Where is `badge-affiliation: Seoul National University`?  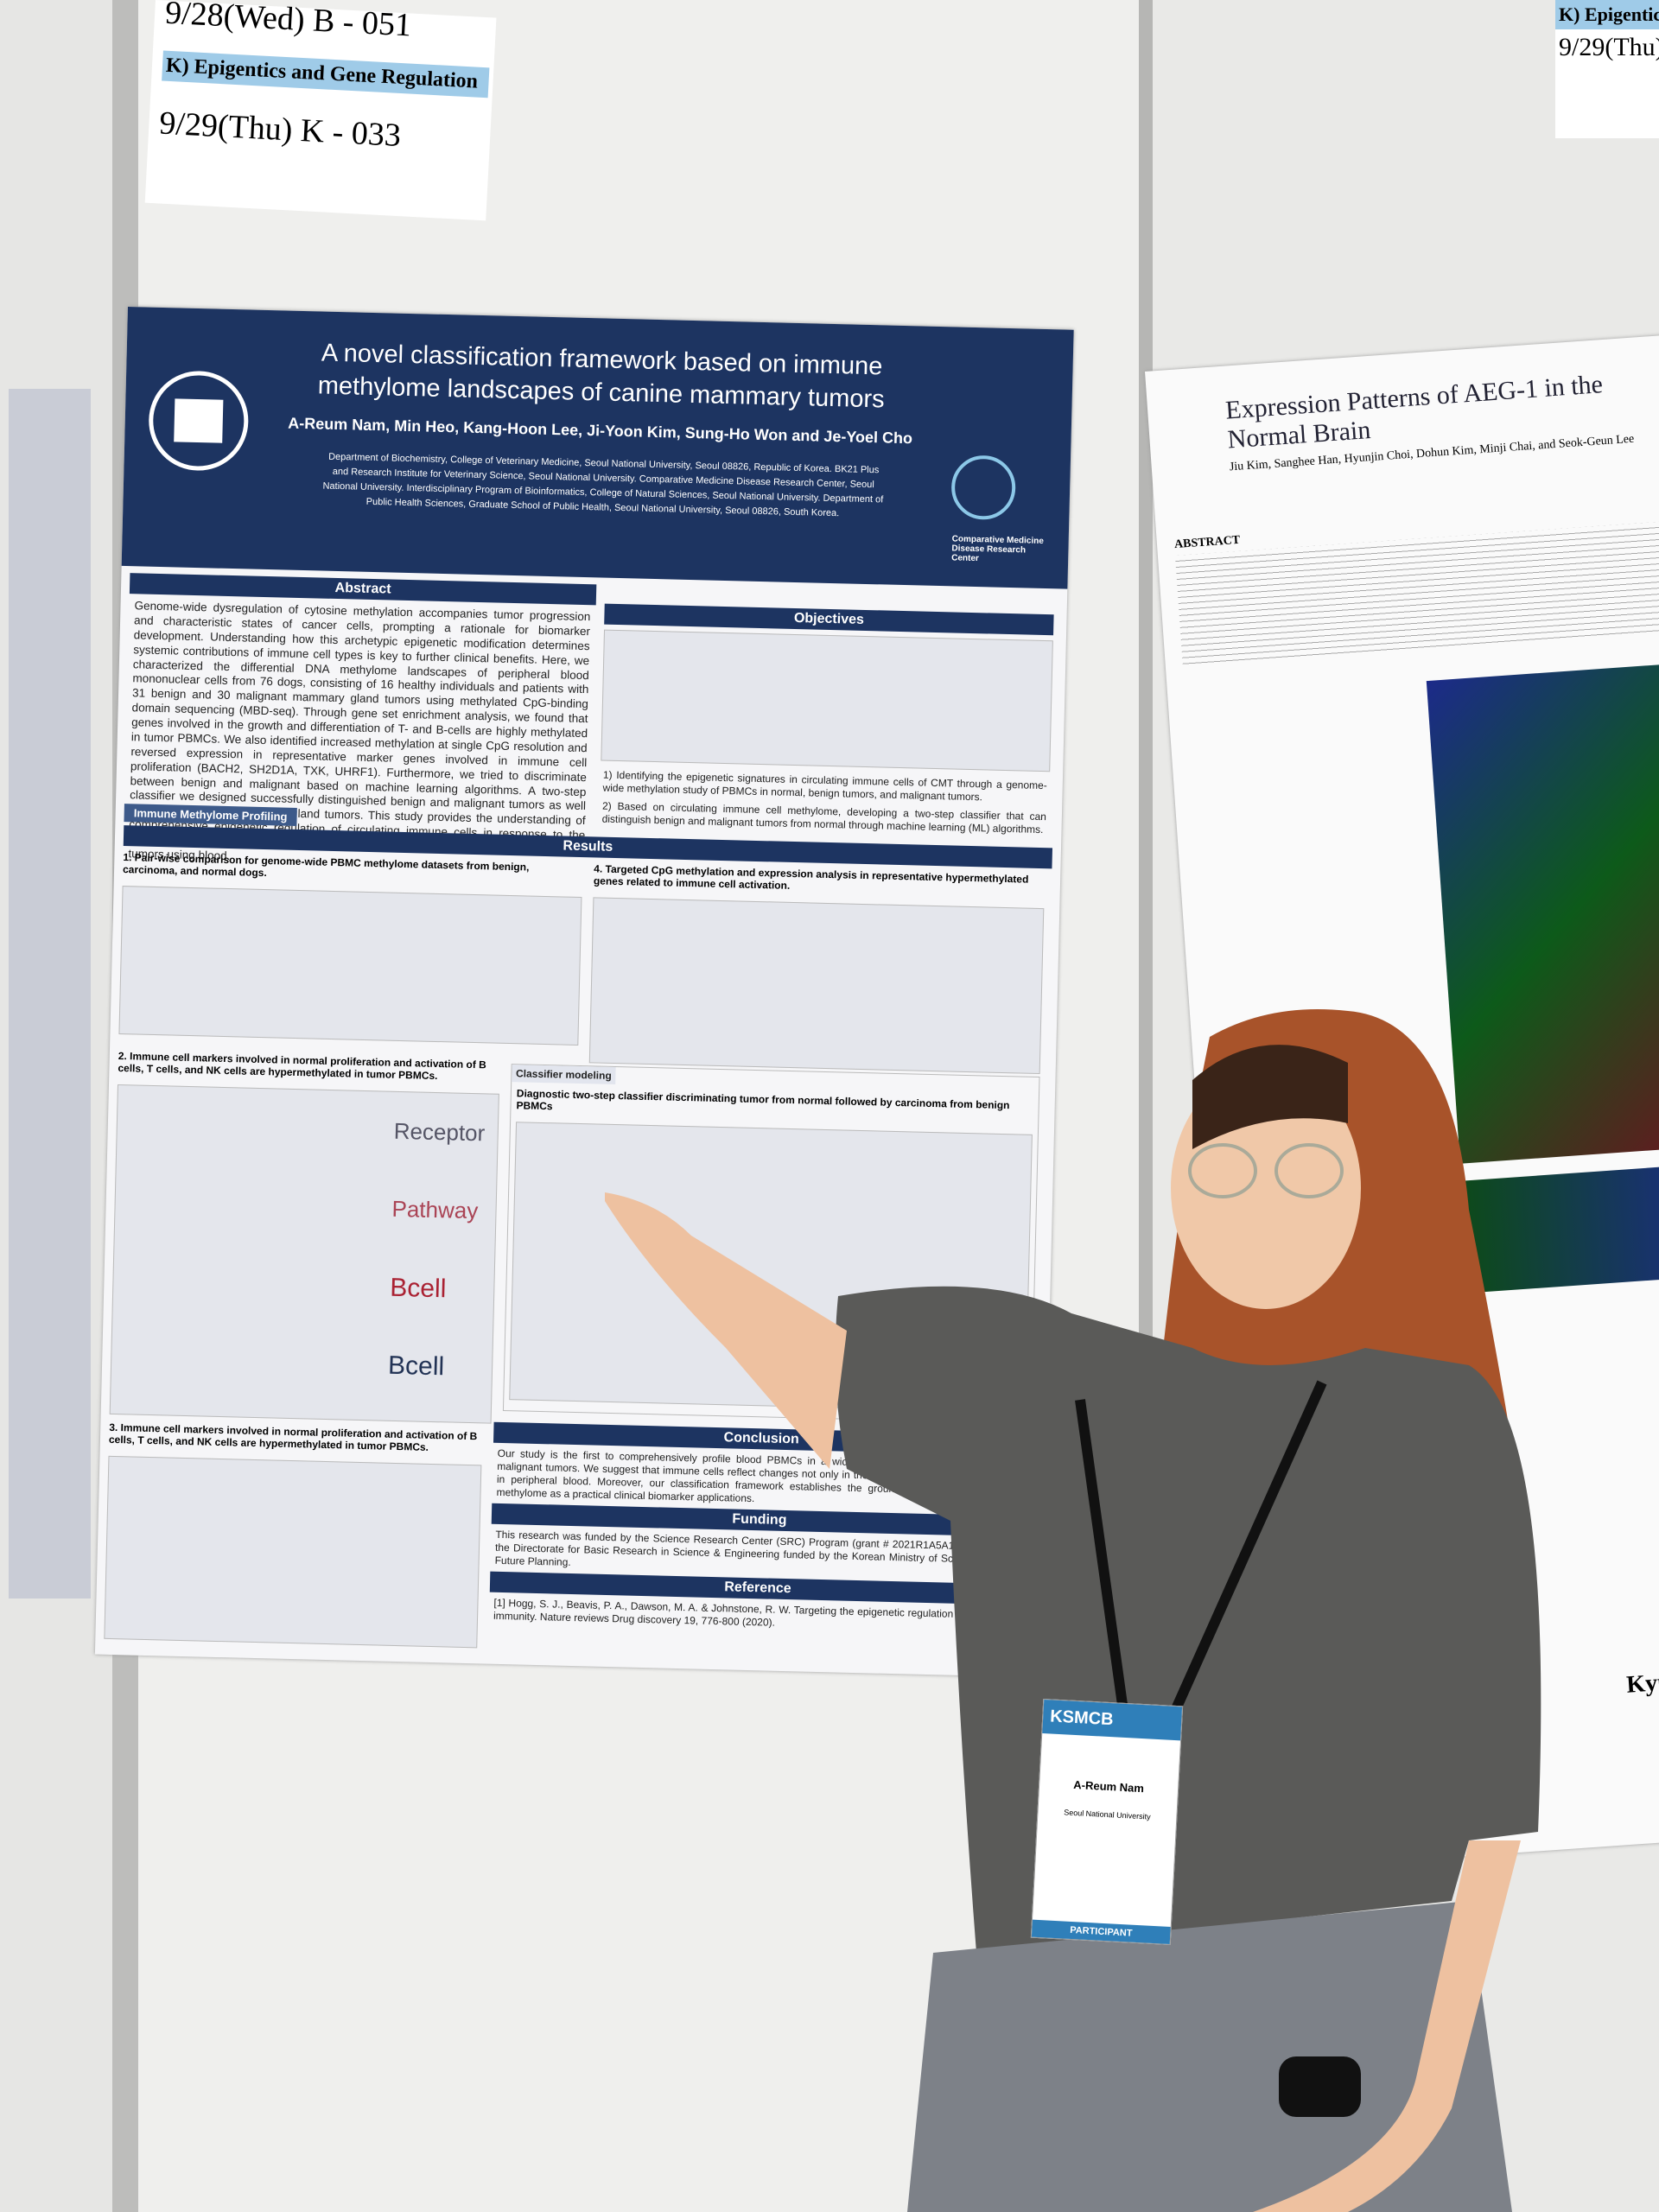 badge-affiliation: Seoul National University is located at coordinates (1107, 1814).